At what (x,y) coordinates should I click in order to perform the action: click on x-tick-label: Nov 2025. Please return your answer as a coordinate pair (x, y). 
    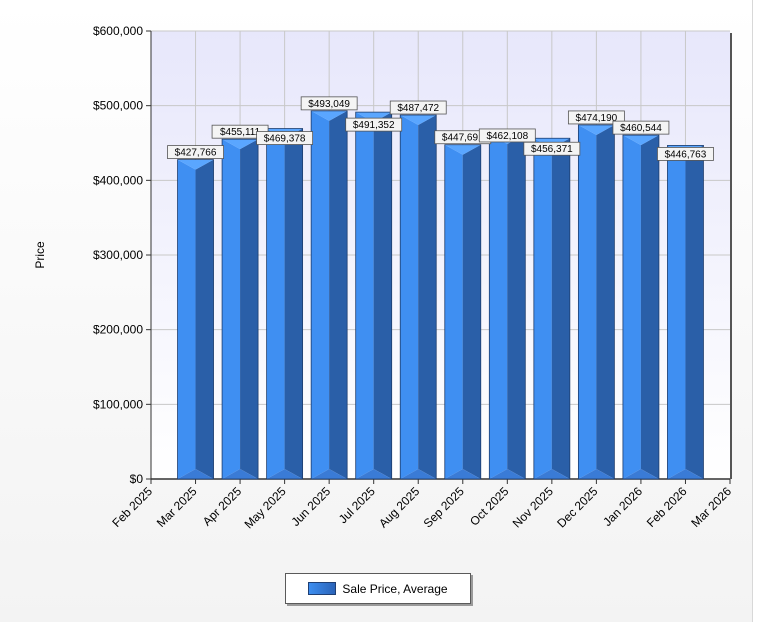
    Looking at the image, I should click on (533, 507).